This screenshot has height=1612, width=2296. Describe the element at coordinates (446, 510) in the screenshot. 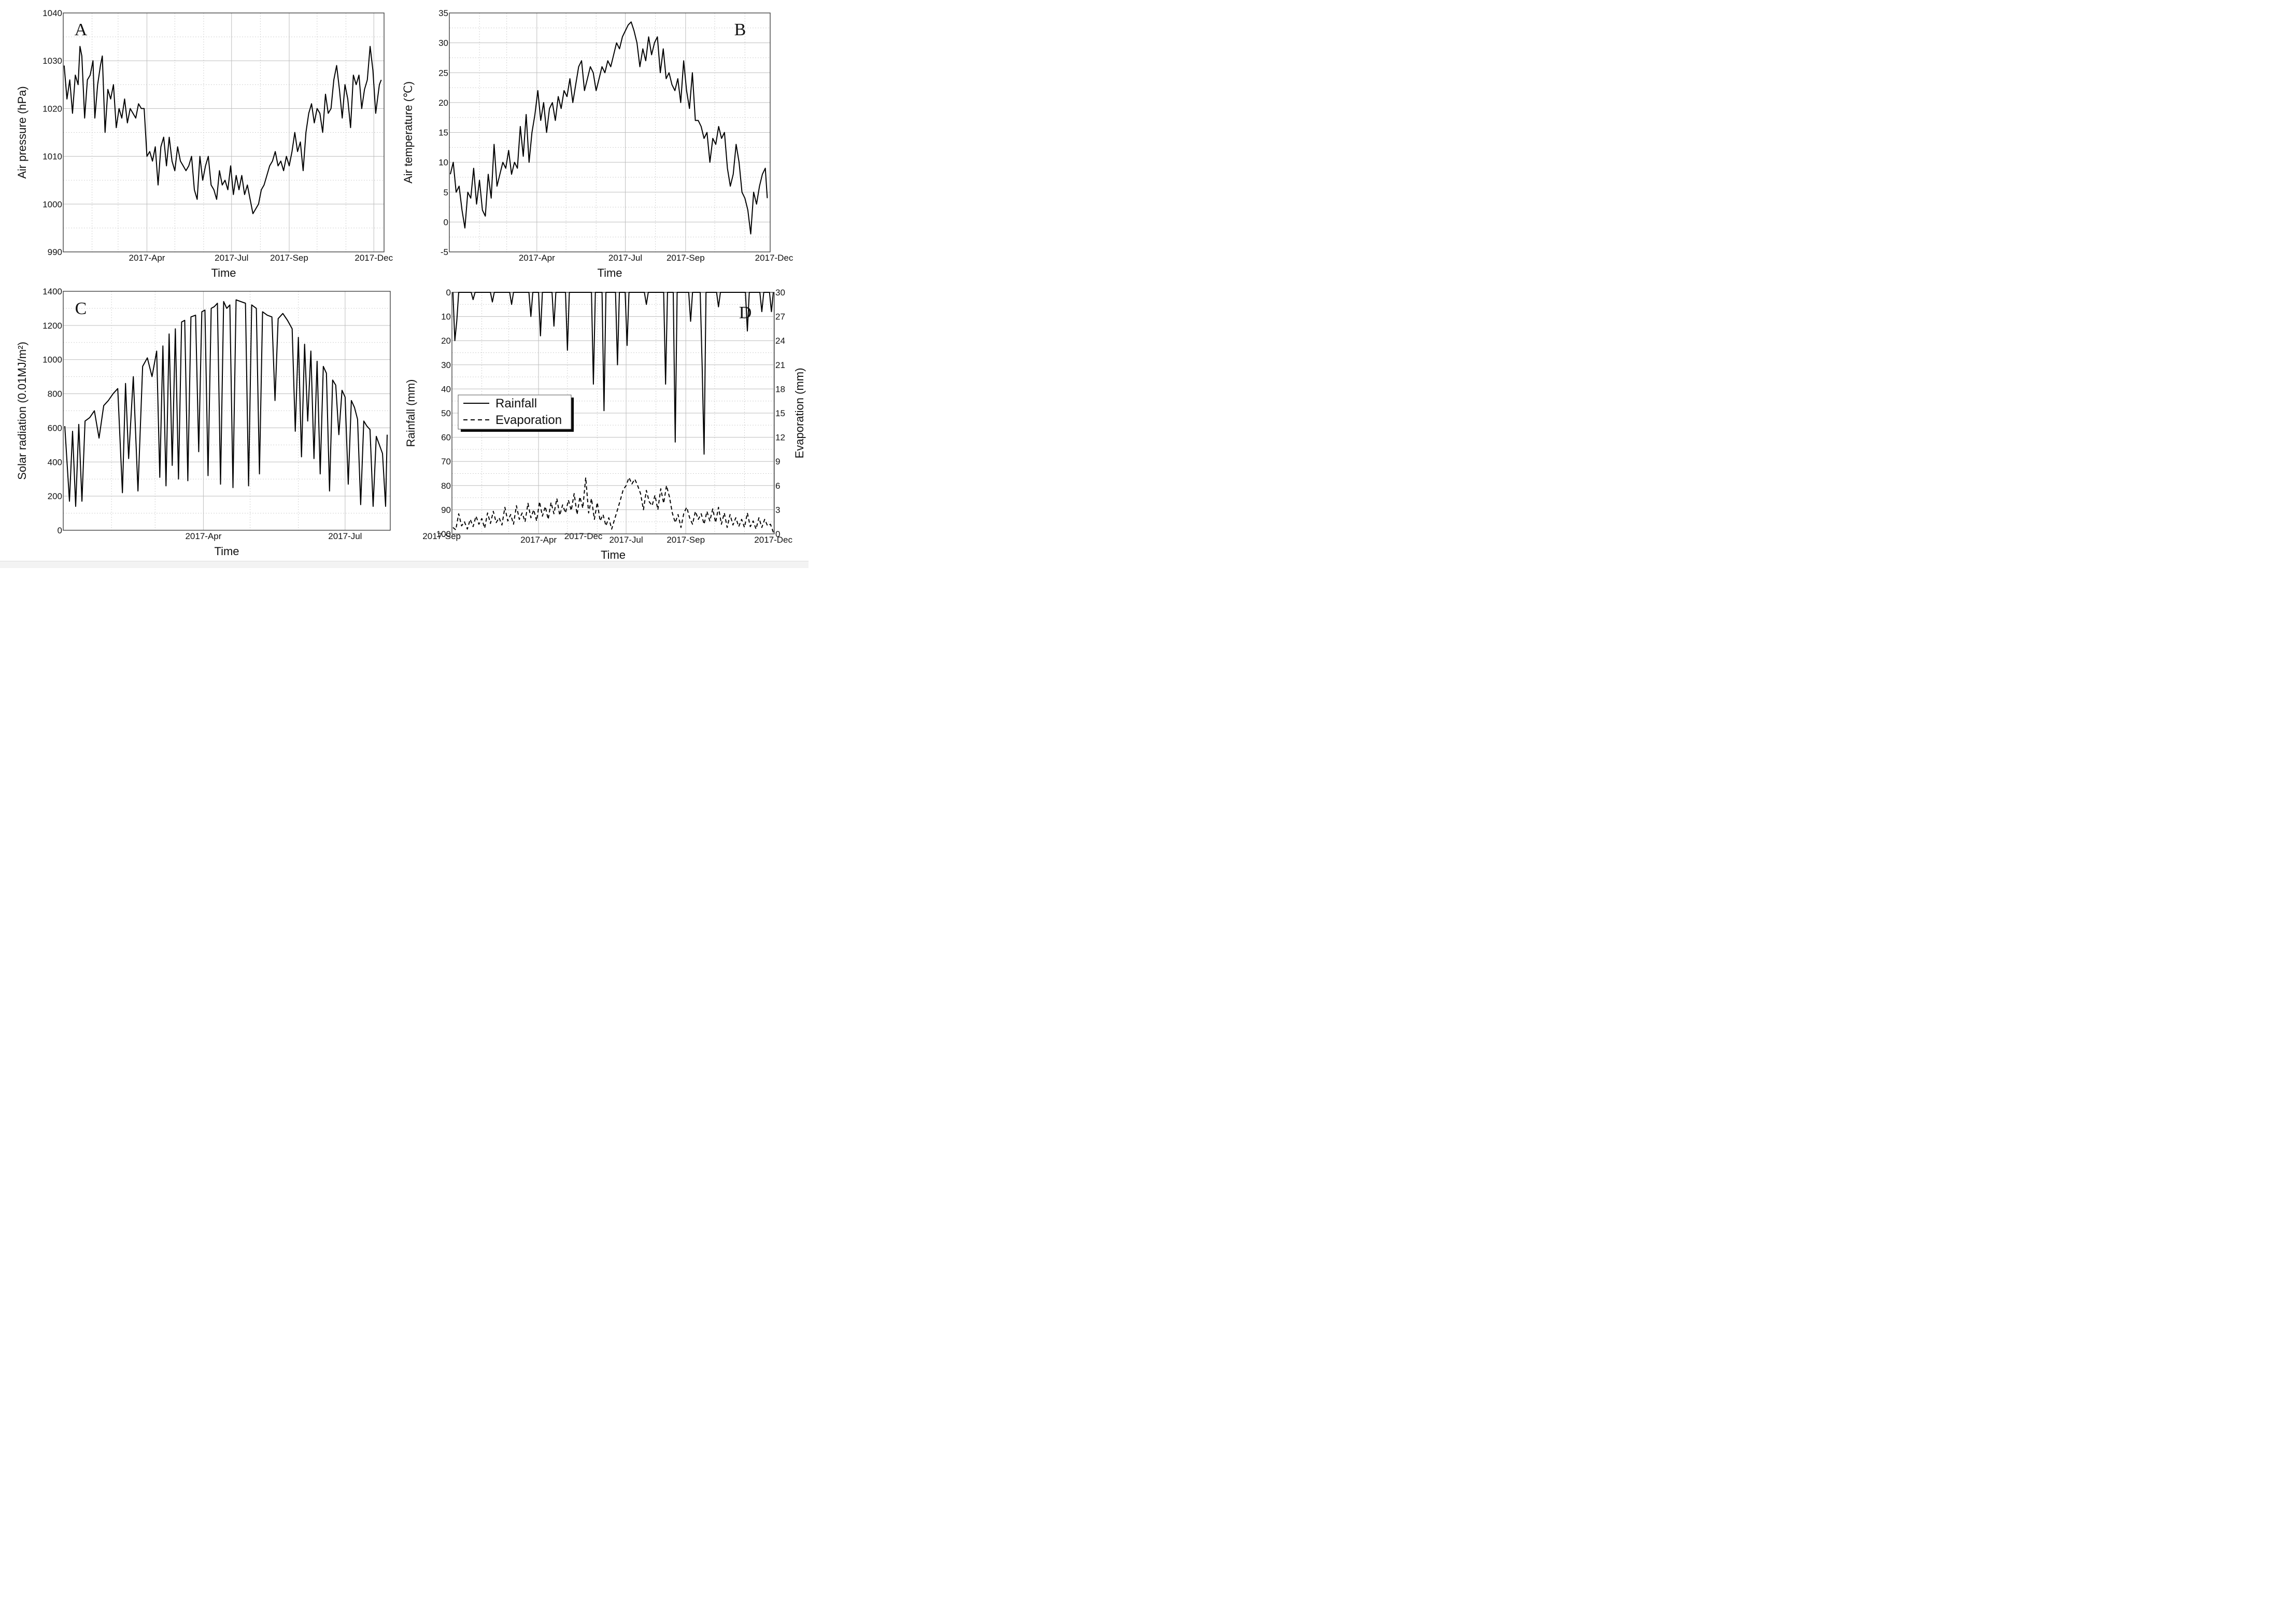

I see `y-tick-label: 90` at that location.